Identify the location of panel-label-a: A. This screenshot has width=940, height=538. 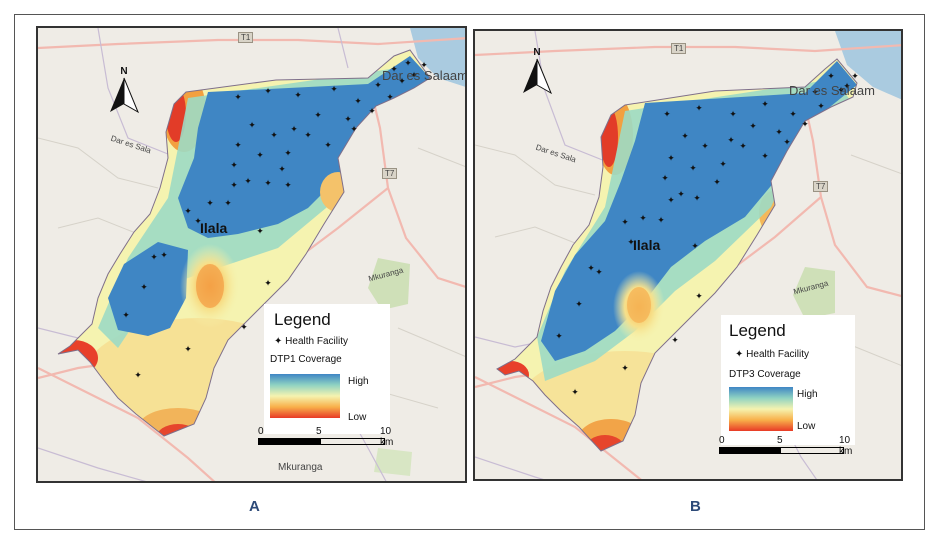
(254, 506).